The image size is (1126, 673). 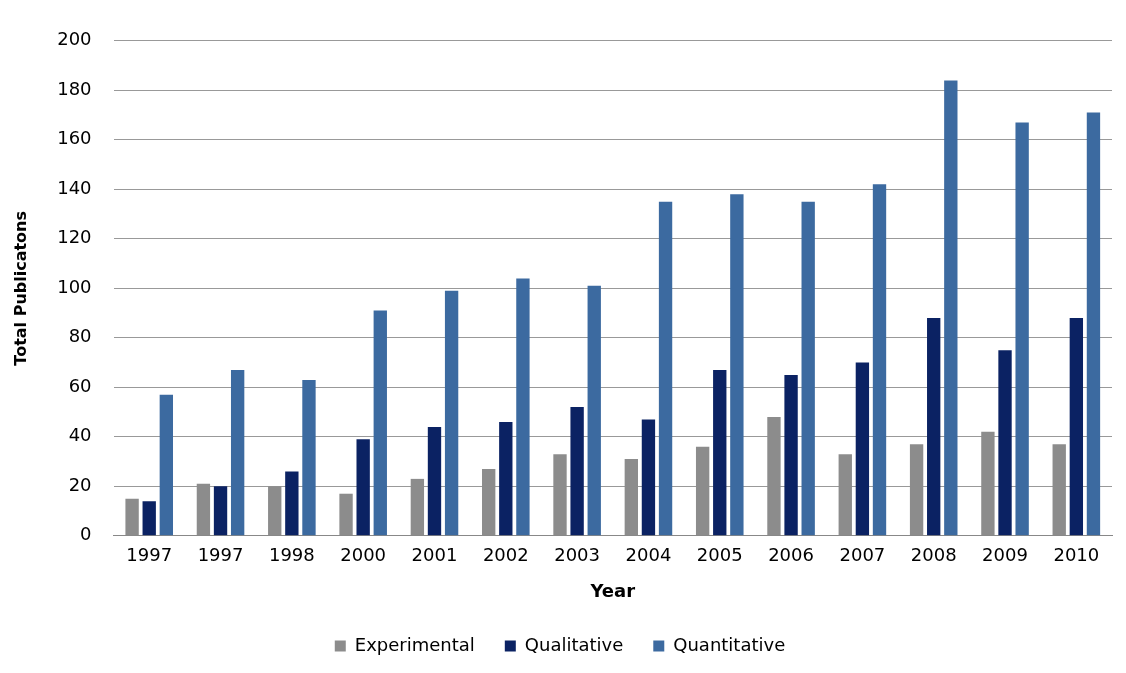 I want to click on y-tick-label: 80, so click(x=80, y=336).